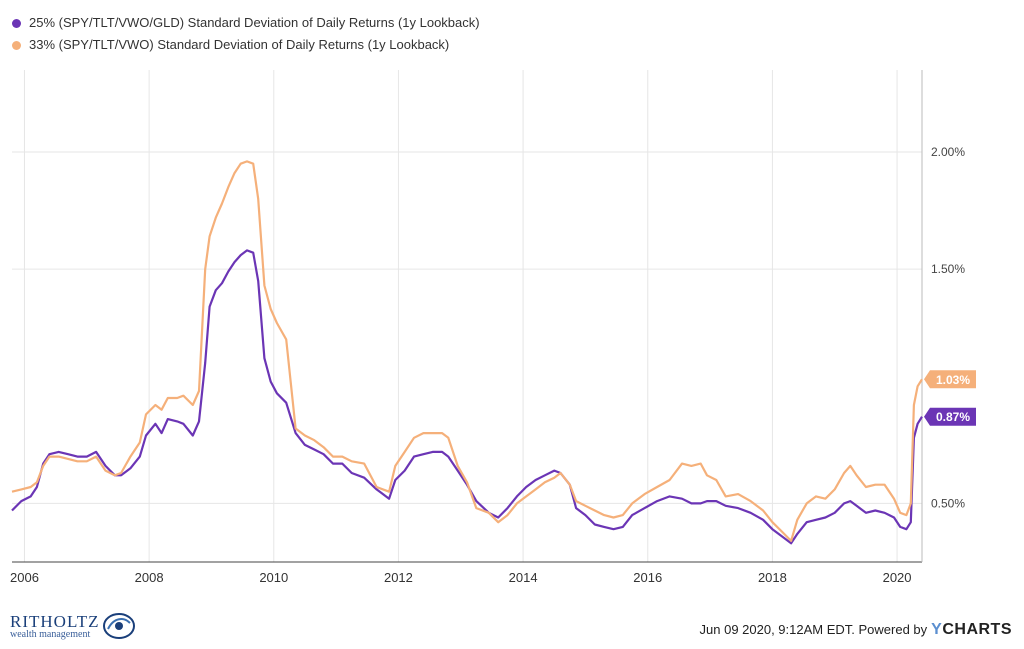  What do you see at coordinates (50, 634) in the screenshot?
I see `brand-subtitle: wealth management` at bounding box center [50, 634].